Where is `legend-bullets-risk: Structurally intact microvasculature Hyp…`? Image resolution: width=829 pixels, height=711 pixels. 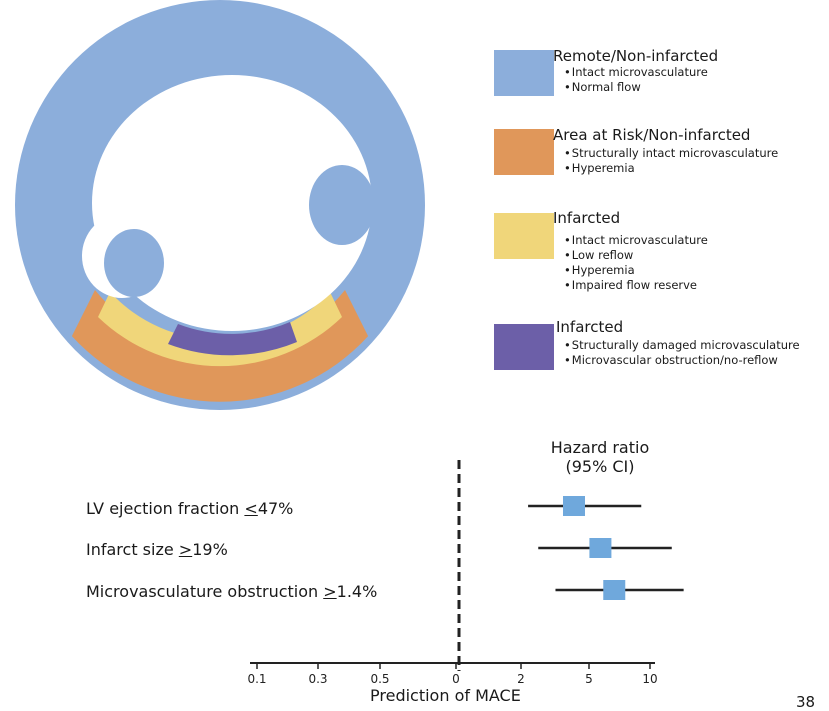 legend-bullets-risk: Structurally intact microvasculature Hyp… is located at coordinates (671, 161).